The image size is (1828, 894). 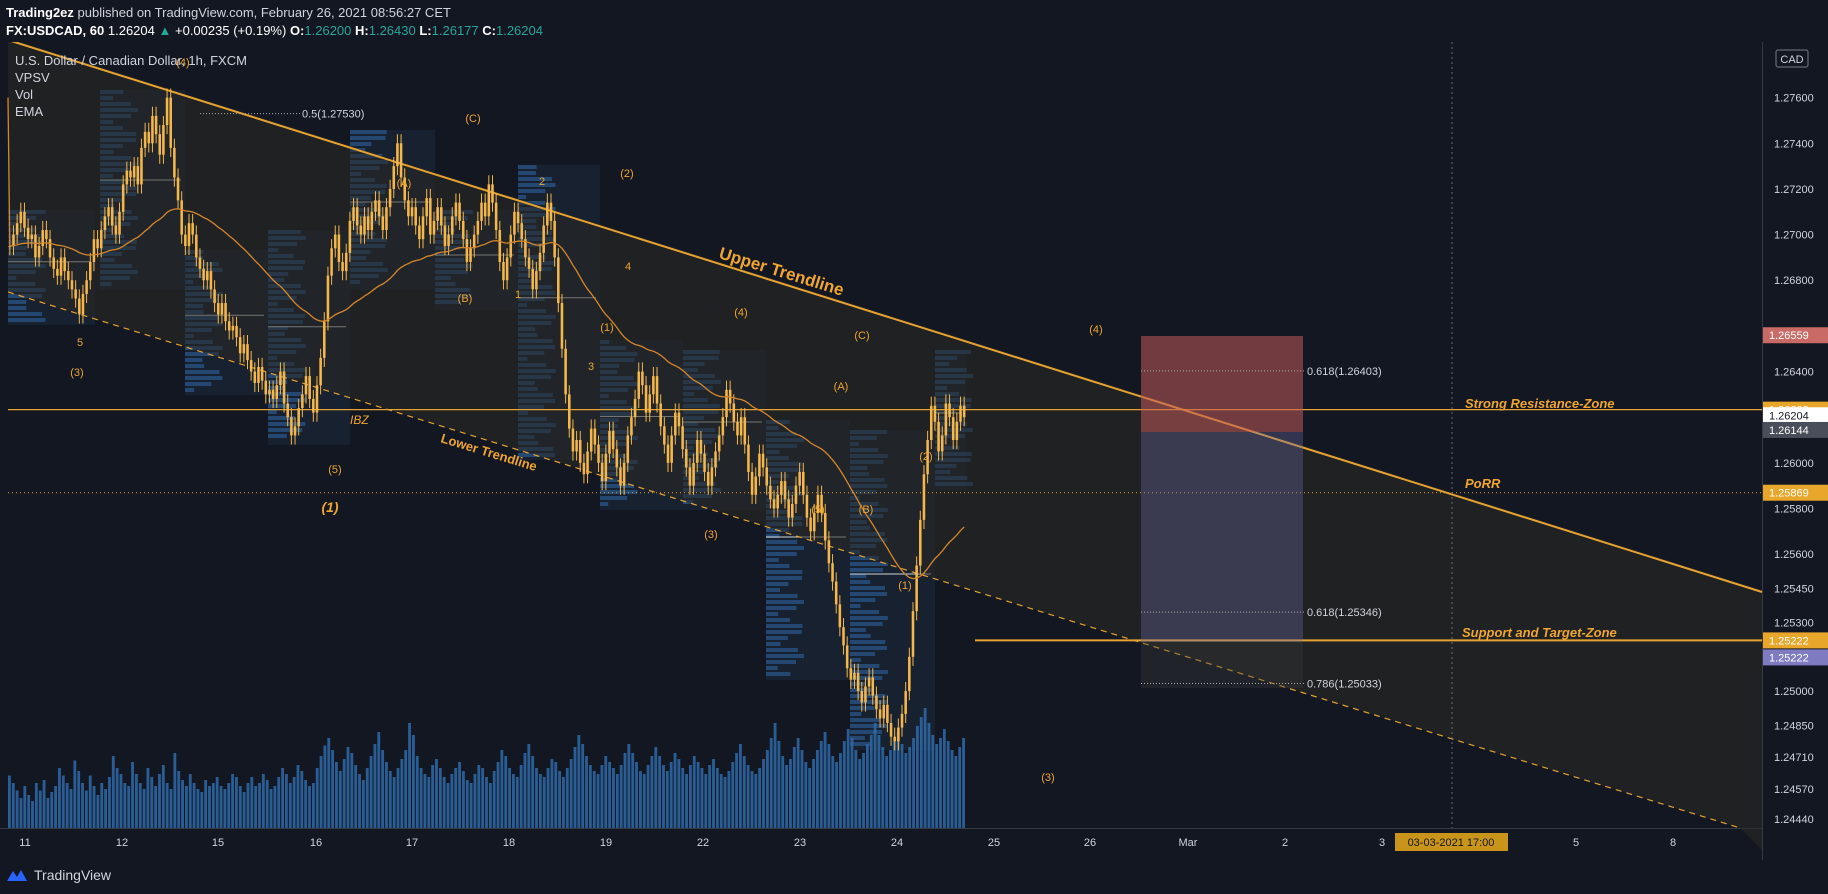 I want to click on close-value: 1.26204, so click(x=519, y=30).